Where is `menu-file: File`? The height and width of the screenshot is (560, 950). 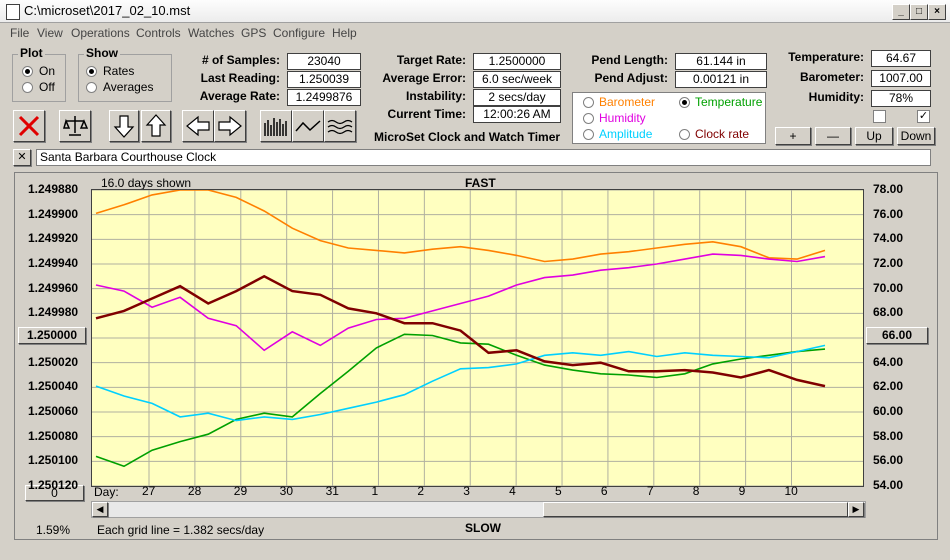 menu-file: File is located at coordinates (20, 33).